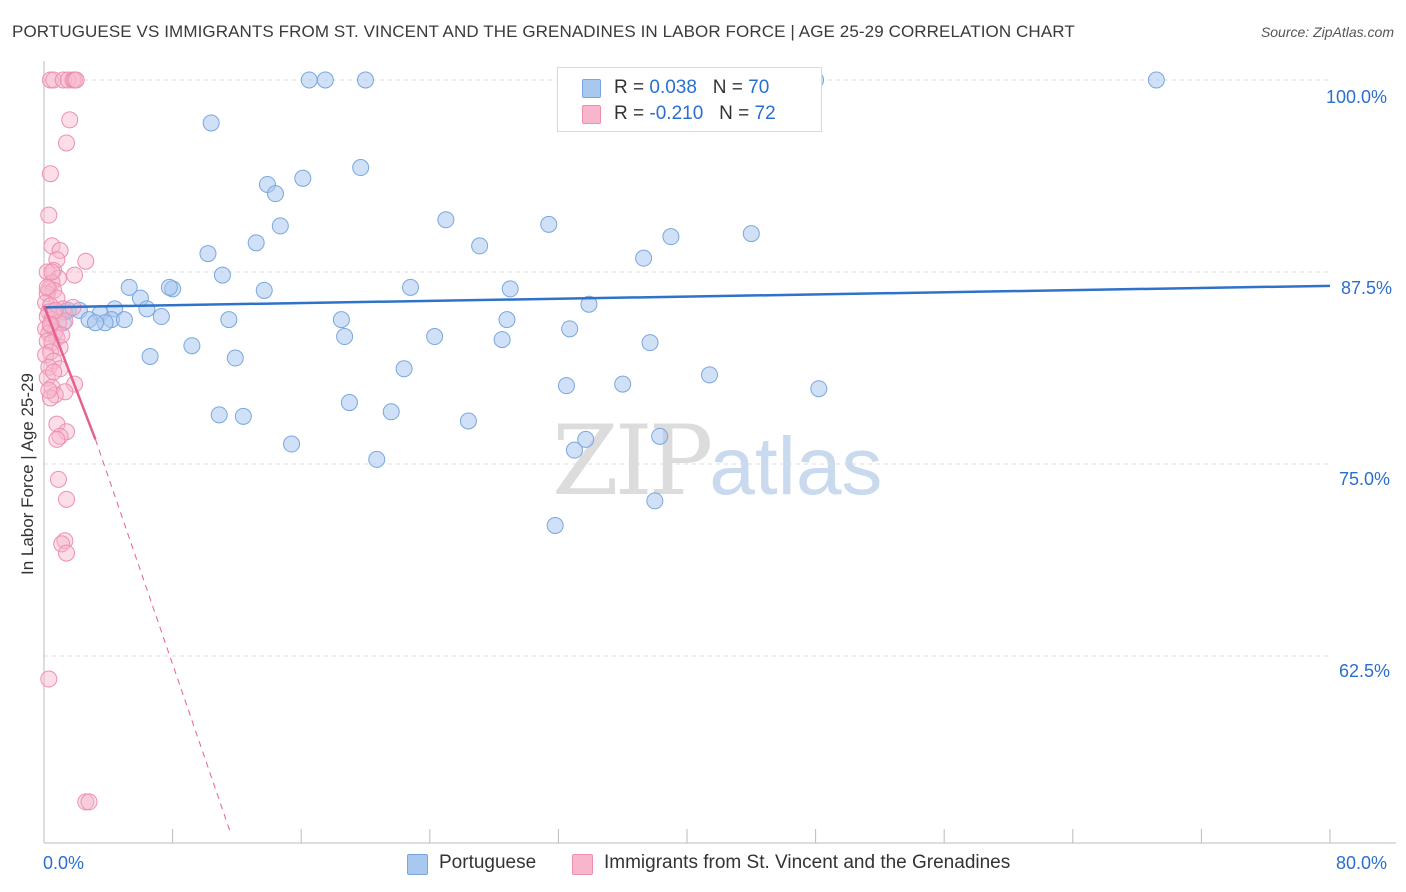 Image resolution: width=1406 pixels, height=892 pixels. I want to click on trendline-immigrants, so click(69, 372).